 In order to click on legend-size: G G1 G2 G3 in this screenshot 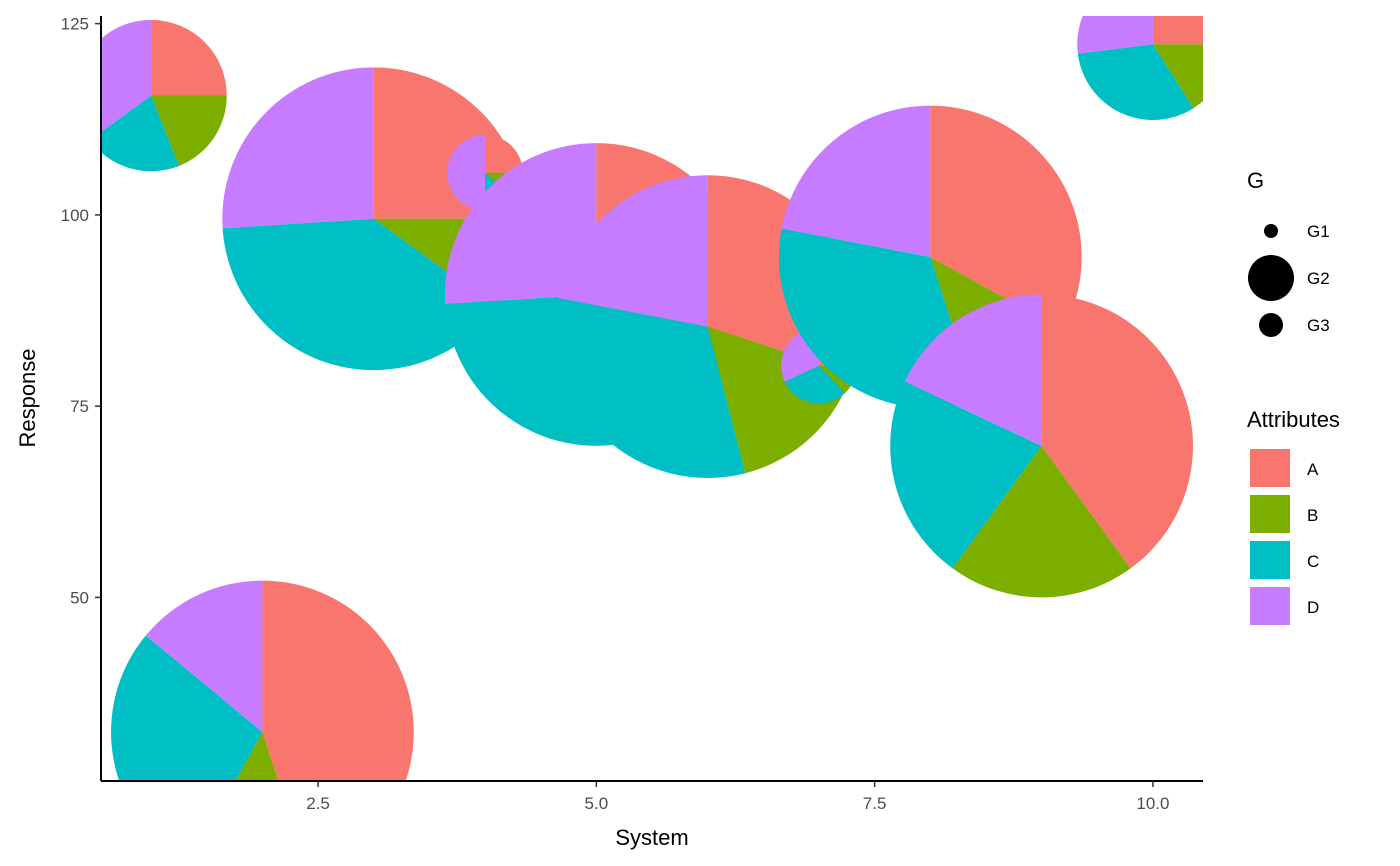, I will do `click(1288, 252)`.